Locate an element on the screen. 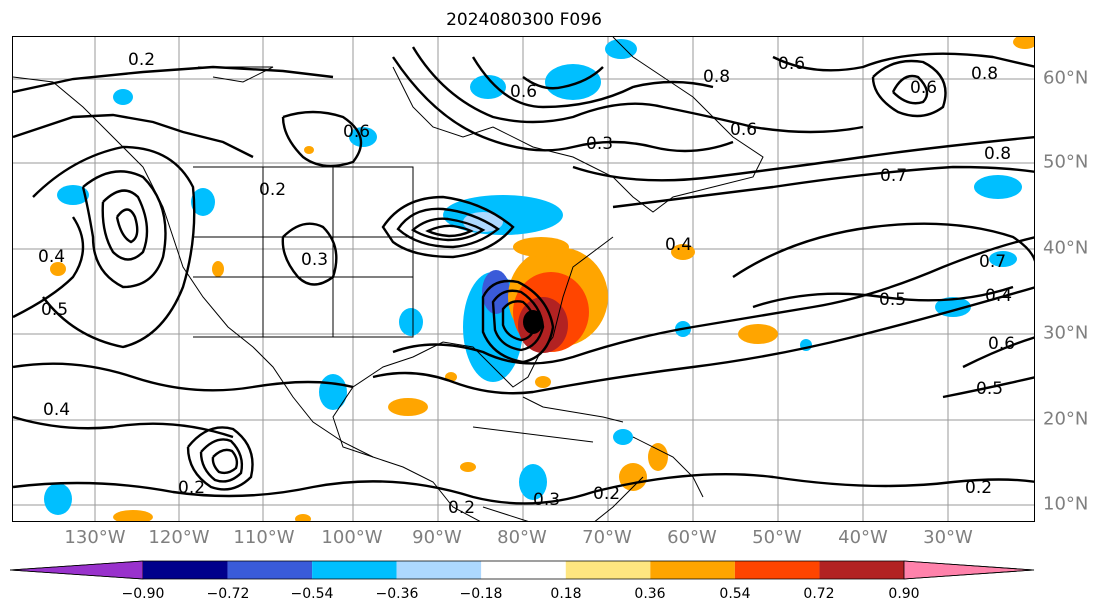  colorbar-tick: −0.36 is located at coordinates (397, 594).